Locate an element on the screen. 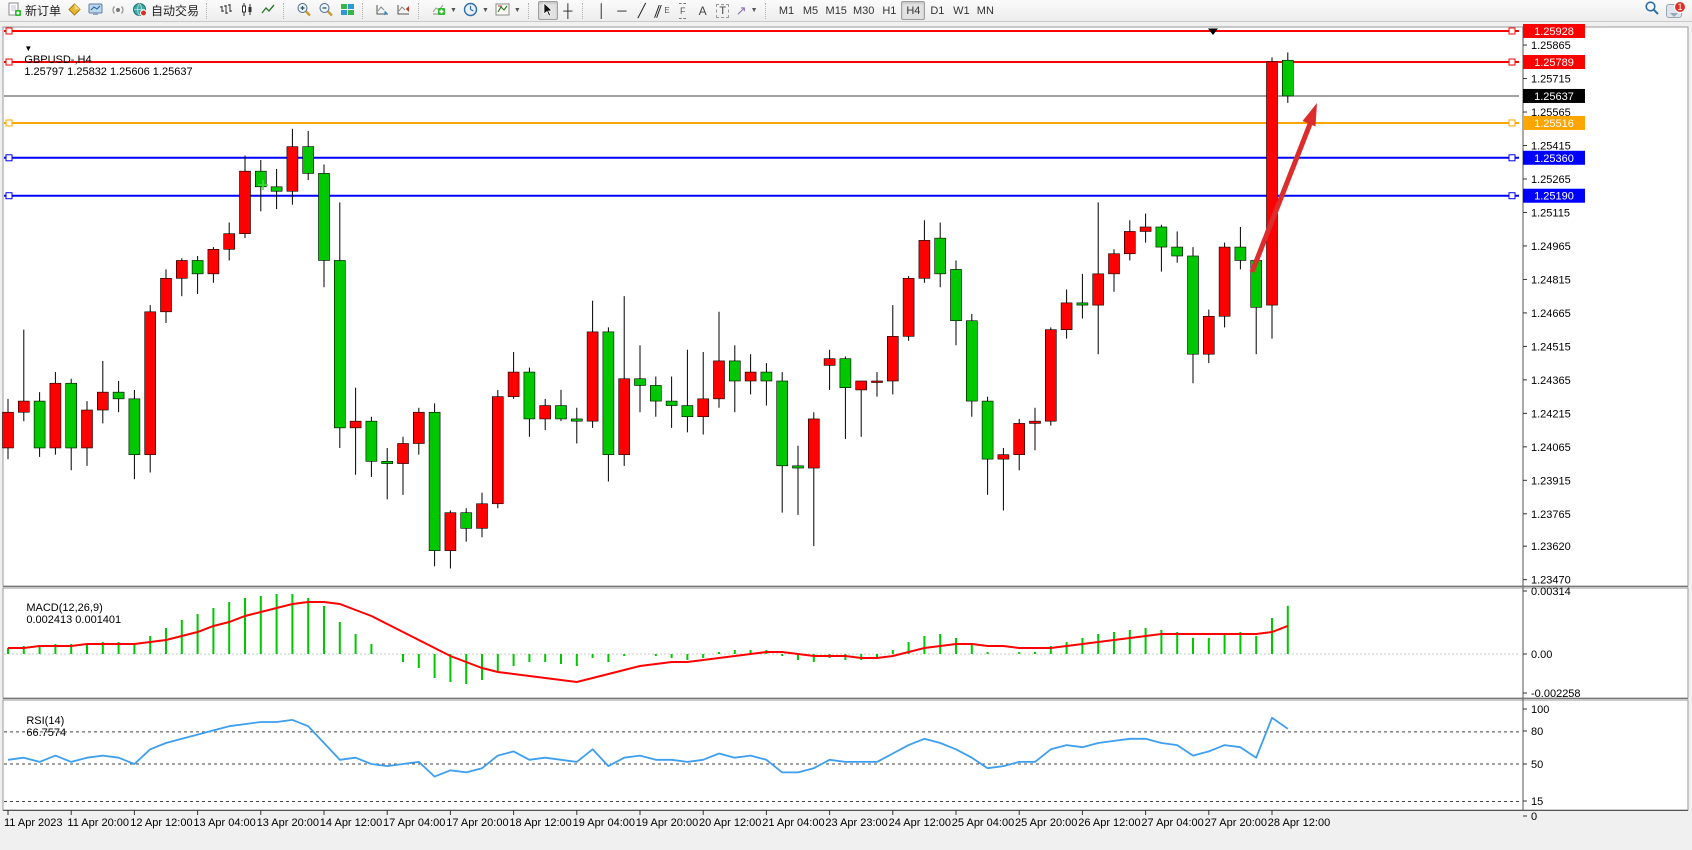 This screenshot has width=1692, height=850. vertical-line-tool-button: │ is located at coordinates (602, 10).